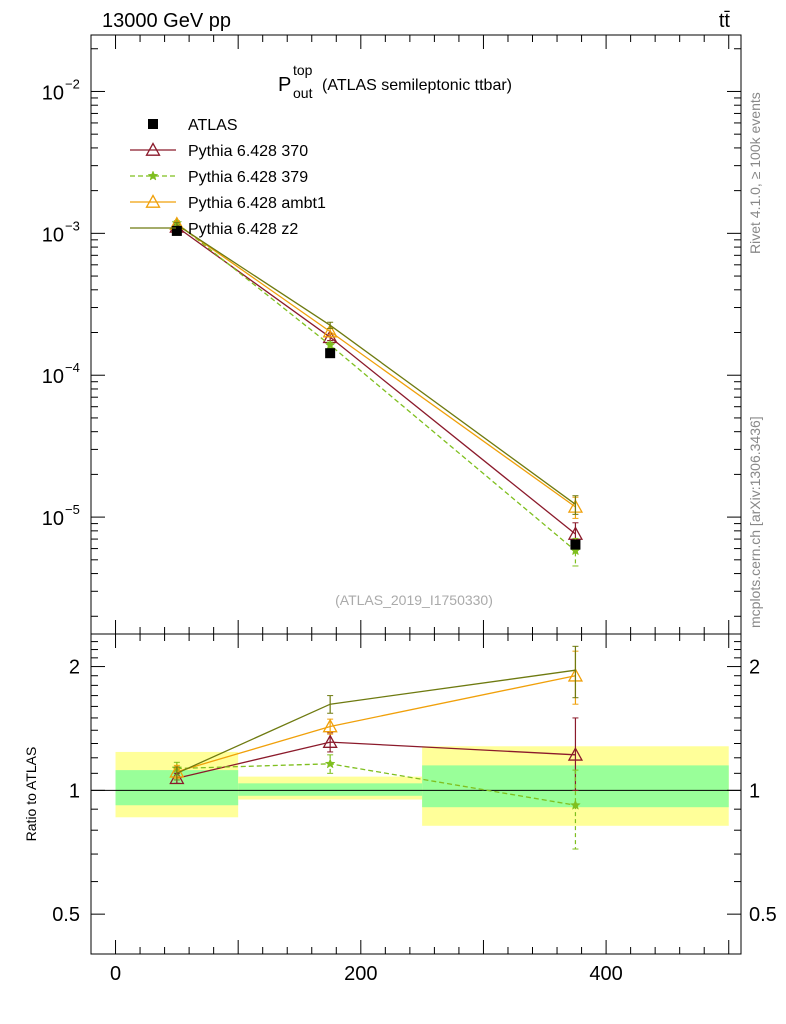 The width and height of the screenshot is (786, 1024). I want to click on mcplots-label: mcplots.cern.ch [arXiv:1306.3436], so click(755, 522).